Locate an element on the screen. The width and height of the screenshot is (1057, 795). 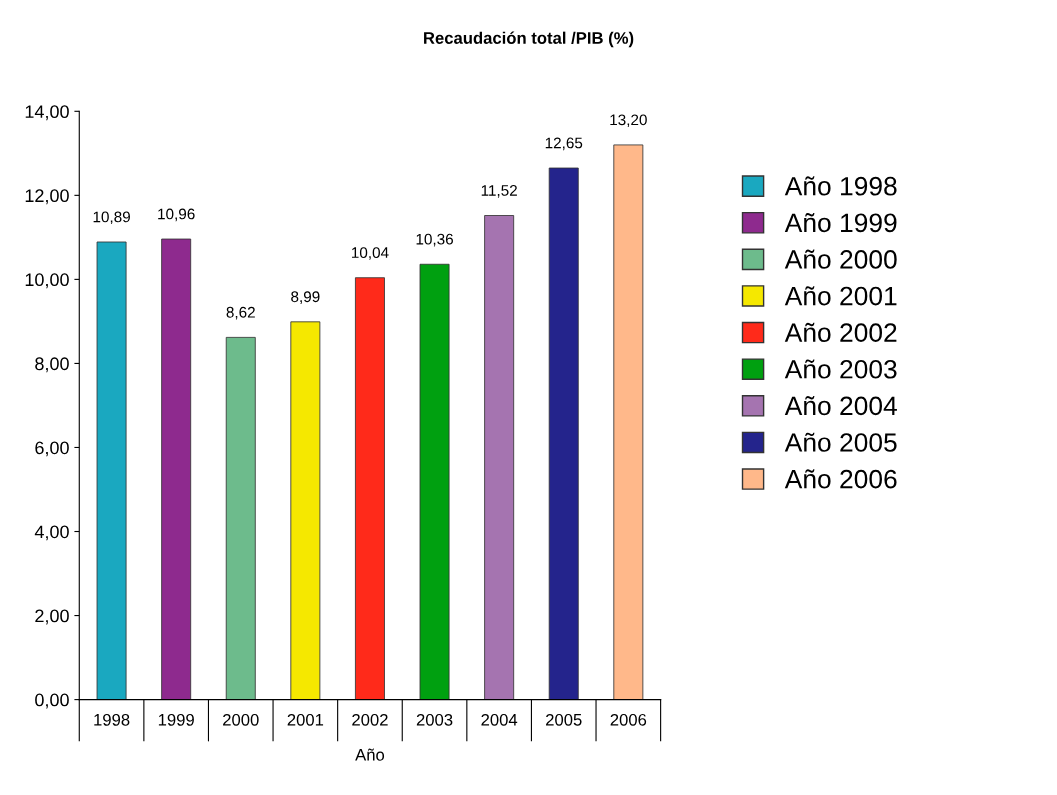
x-tick-label: 1999 is located at coordinates (176, 719).